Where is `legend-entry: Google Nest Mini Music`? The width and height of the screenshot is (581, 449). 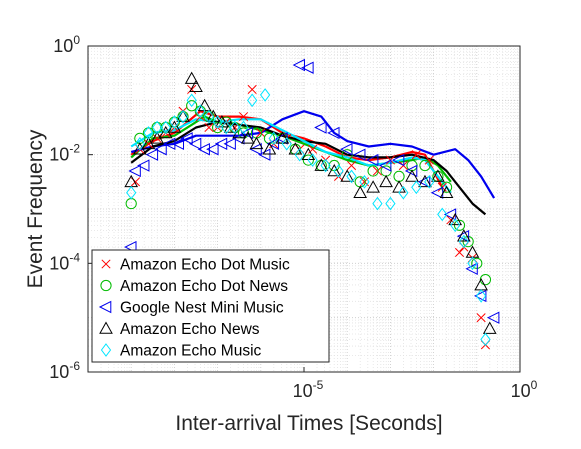 legend-entry: Google Nest Mini Music is located at coordinates (191, 308).